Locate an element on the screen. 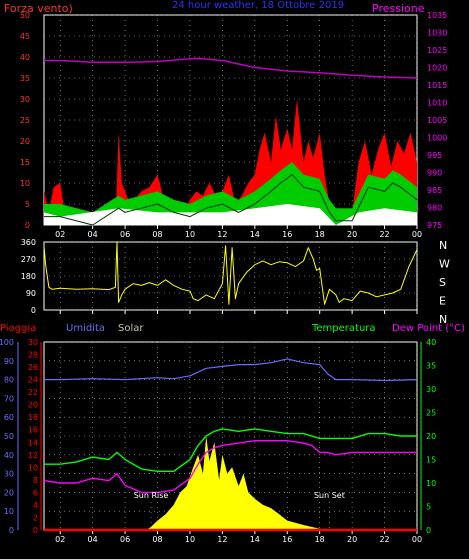 The width and height of the screenshot is (469, 559). sun-annotation: Sun Rise is located at coordinates (151, 495).